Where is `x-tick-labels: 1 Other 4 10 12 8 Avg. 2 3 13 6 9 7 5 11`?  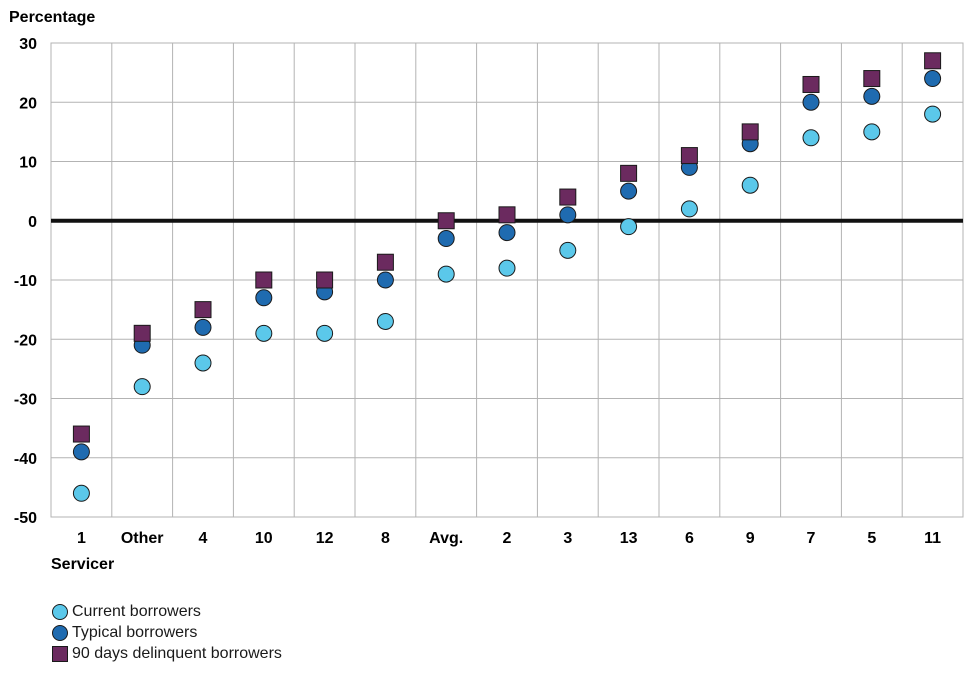
x-tick-labels: 1 Other 4 10 12 8 Avg. 2 3 13 6 9 7 5 11 is located at coordinates (509, 538).